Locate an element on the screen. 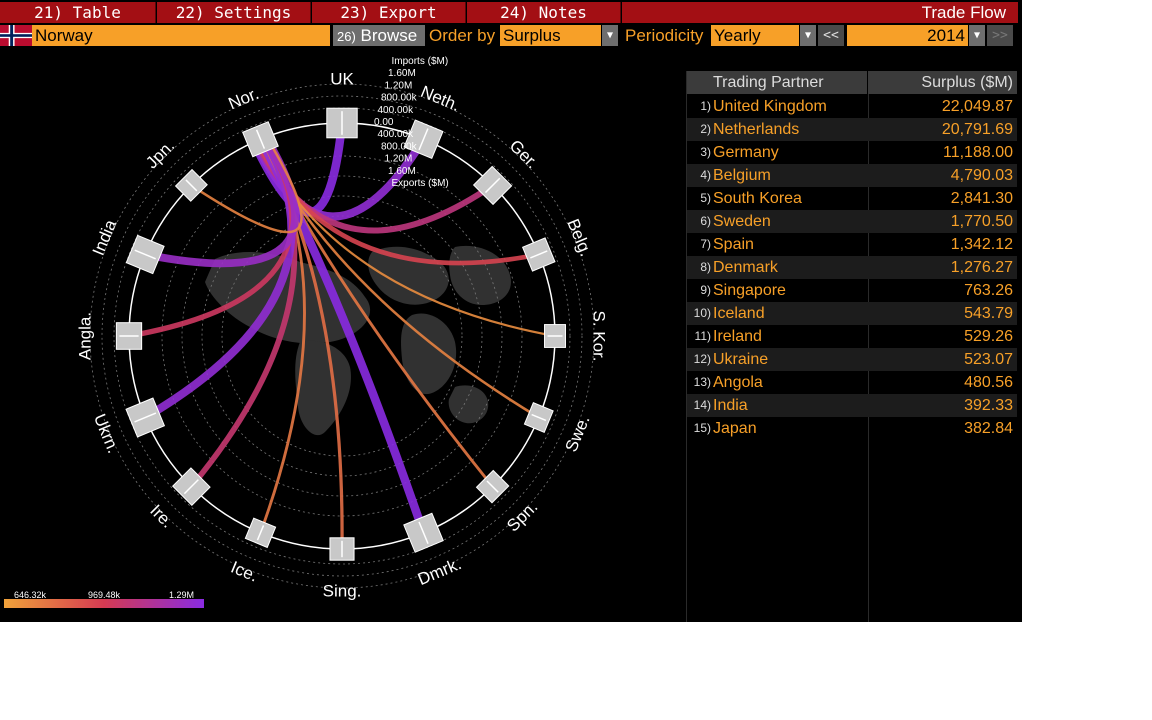  rank-cell: 3) is located at coordinates (705, 152).